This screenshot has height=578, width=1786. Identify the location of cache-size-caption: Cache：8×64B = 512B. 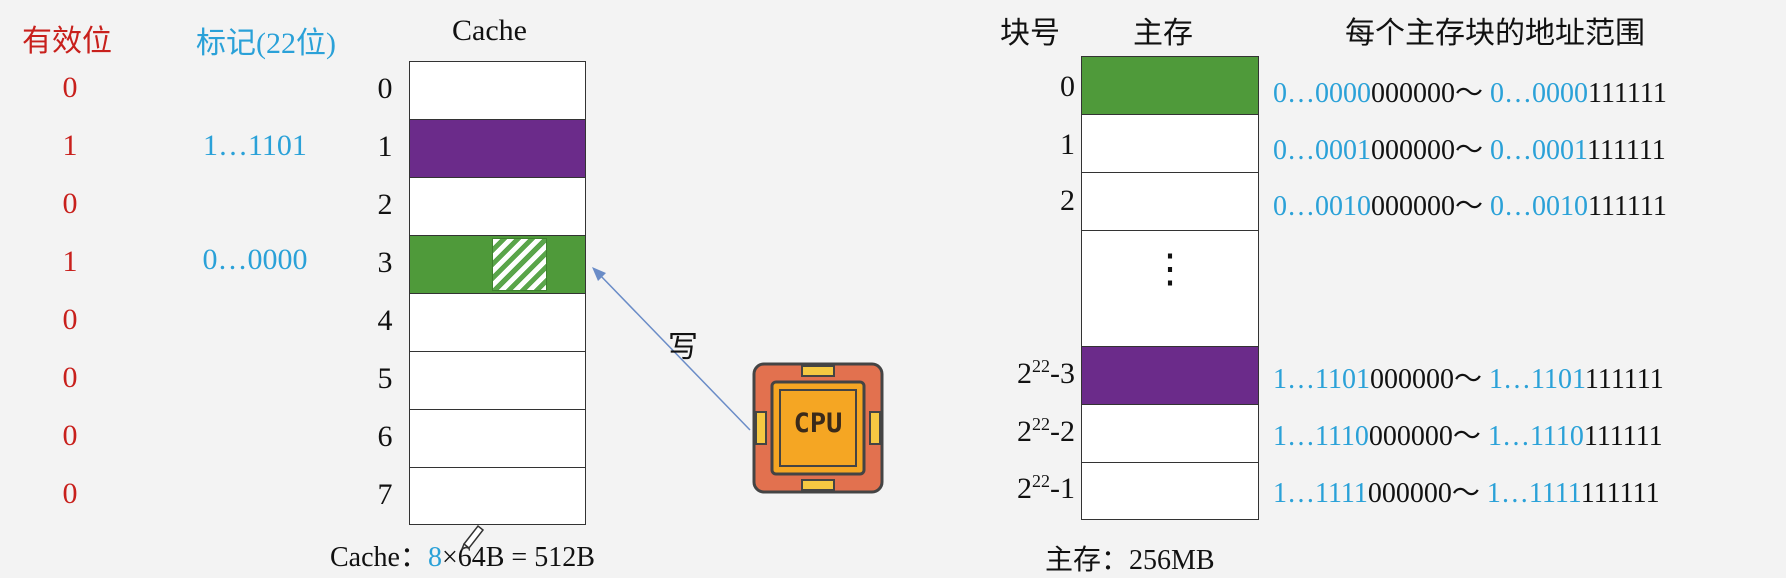
(462, 555).